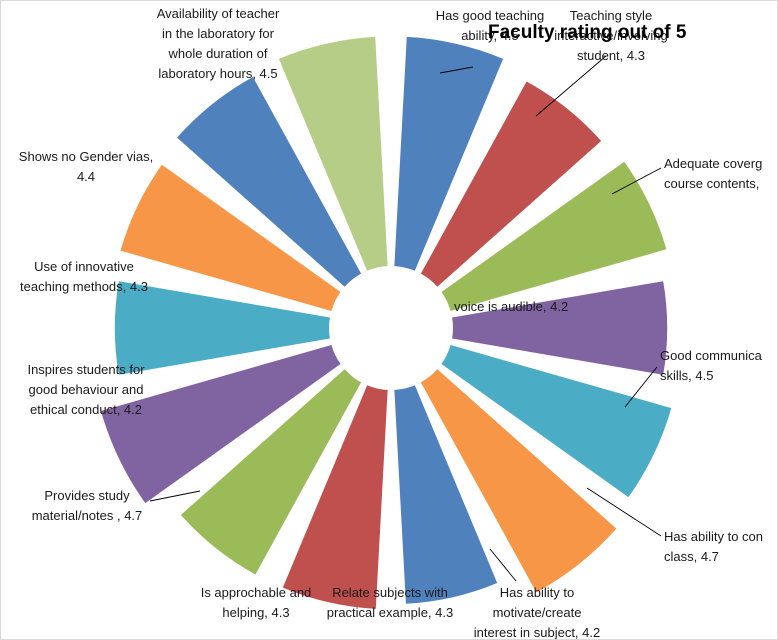  Describe the element at coordinates (222, 328) in the screenshot. I see `slice-inspires-students-for-good-behaviour-and-ethical-conduct` at that location.